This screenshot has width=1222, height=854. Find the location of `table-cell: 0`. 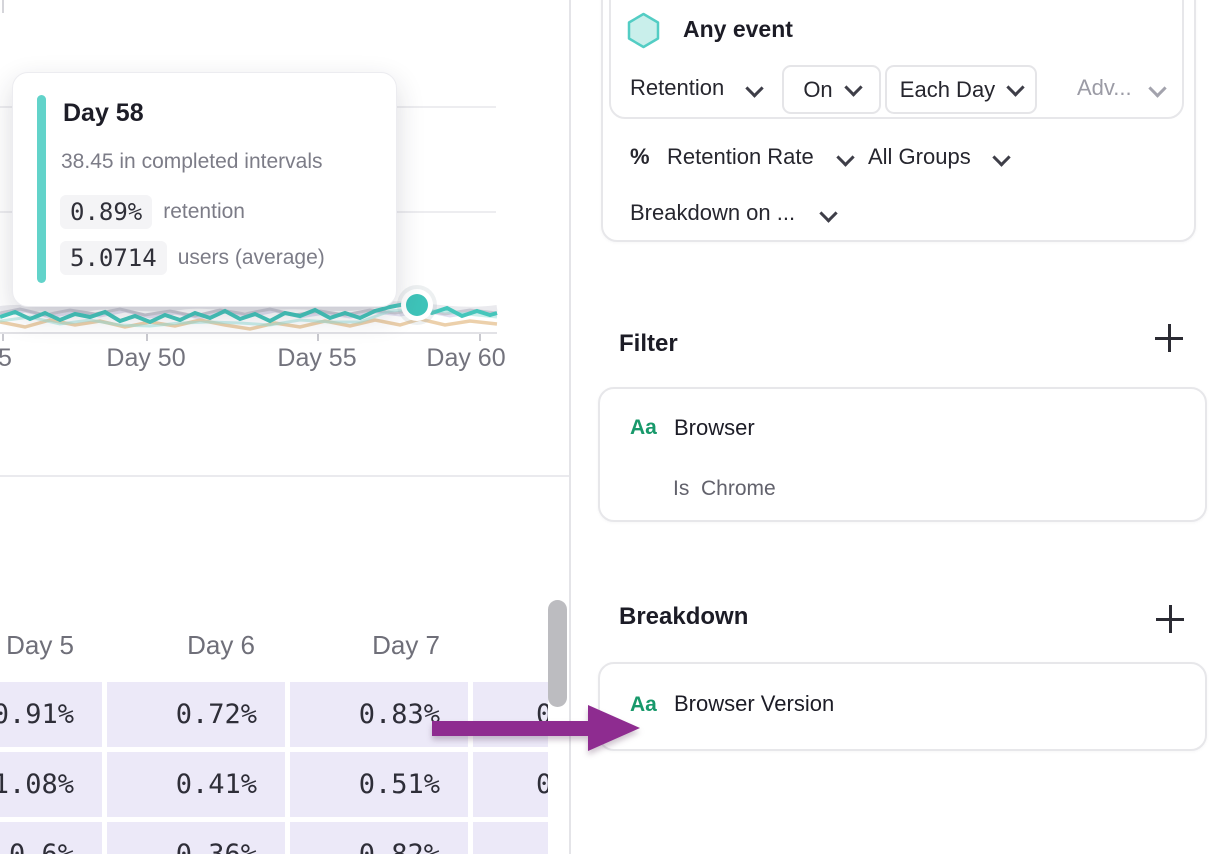

table-cell: 0 is located at coordinates (510, 784).